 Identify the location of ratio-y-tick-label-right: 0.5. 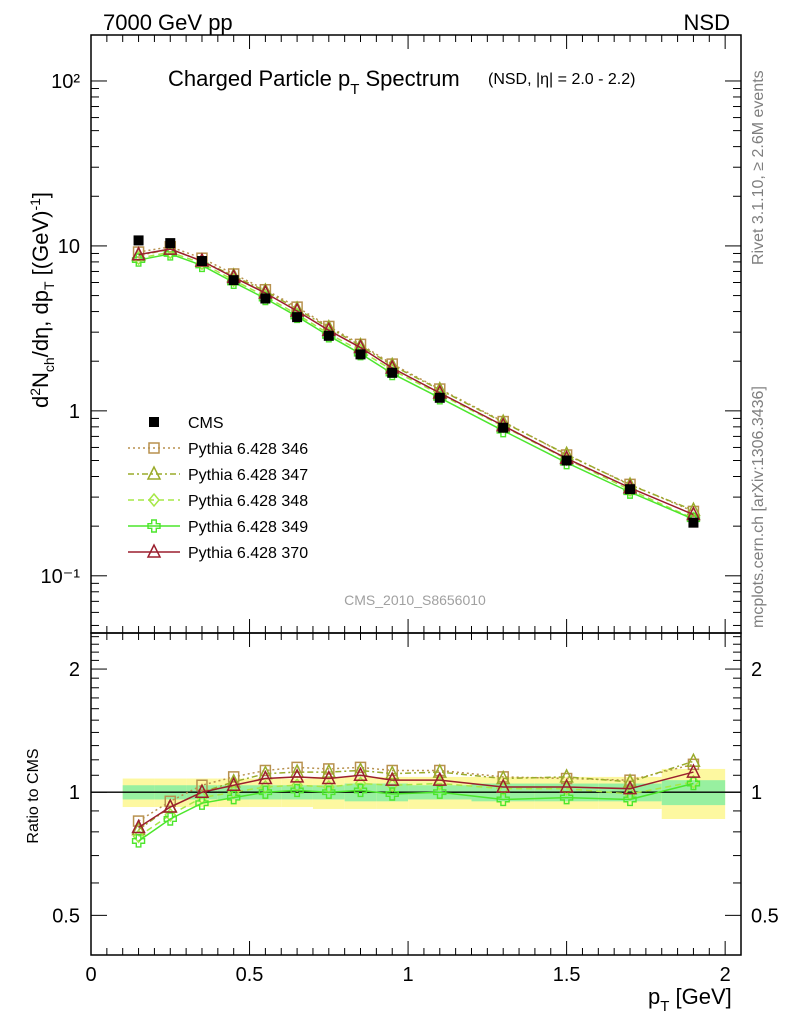
(765, 916).